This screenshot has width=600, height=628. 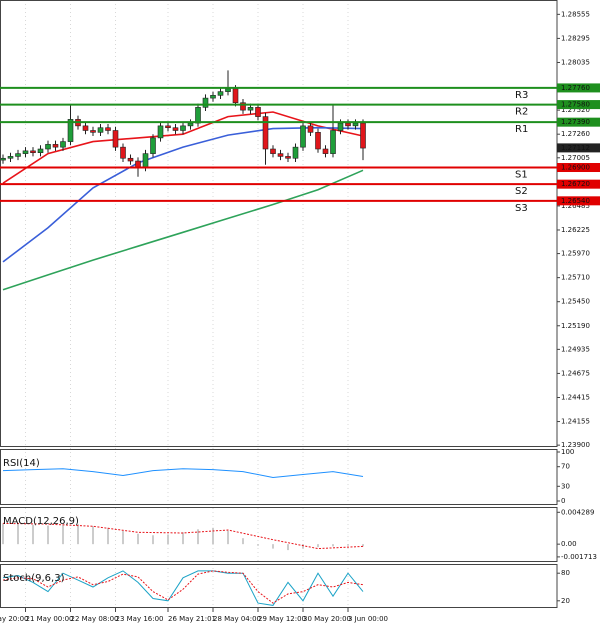 I want to click on level-price-label: 1.27760, so click(x=575, y=88).